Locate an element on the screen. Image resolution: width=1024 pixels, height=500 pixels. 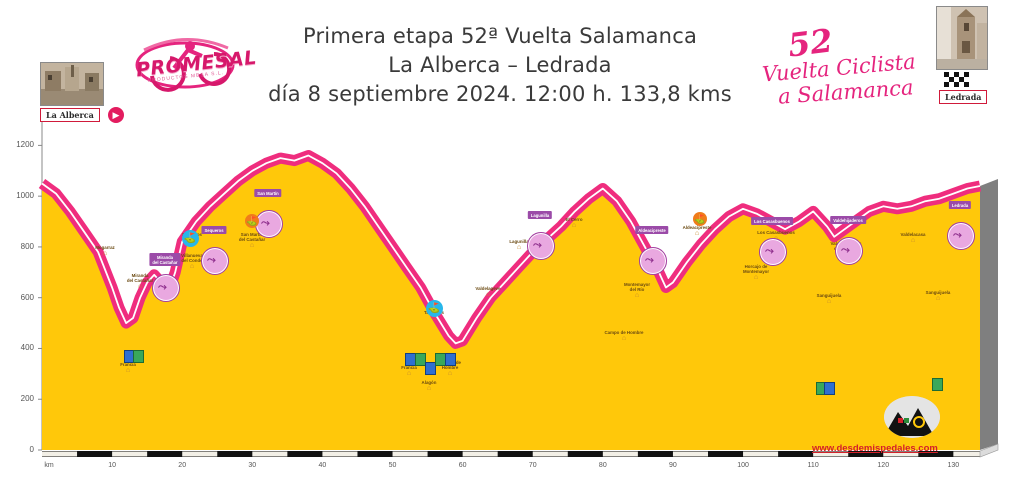
x-tick-label: 80 is located at coordinates (602, 465).